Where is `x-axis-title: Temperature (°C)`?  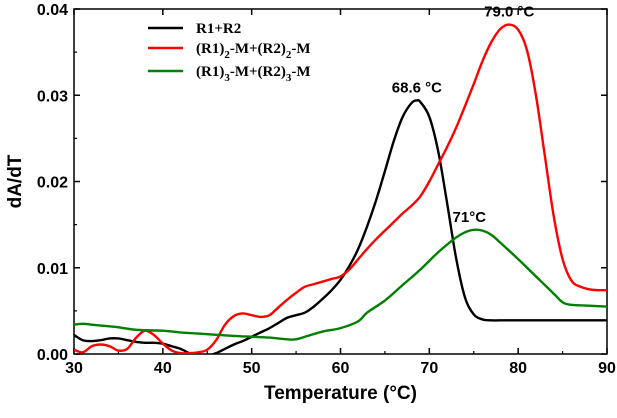
x-axis-title: Temperature (°C) is located at coordinates (340, 393).